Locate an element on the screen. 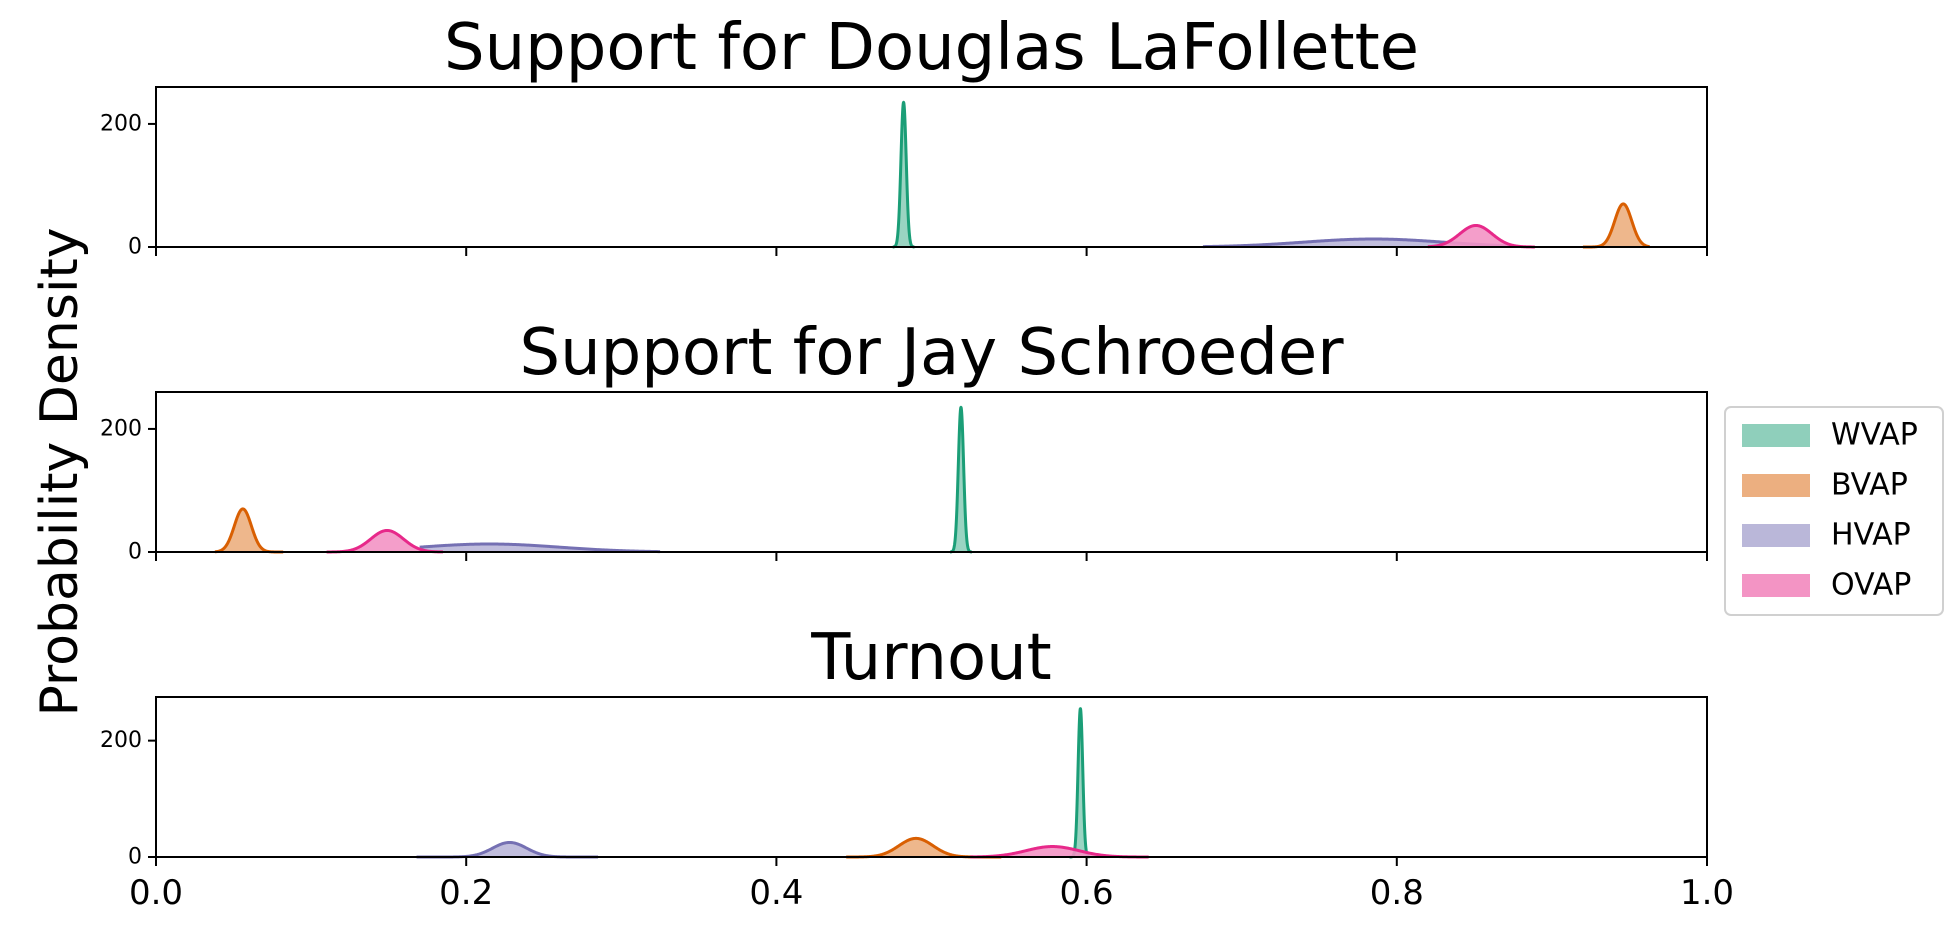 This screenshot has height=936, width=1960. x-tick-label: 0.0 is located at coordinates (156, 893).